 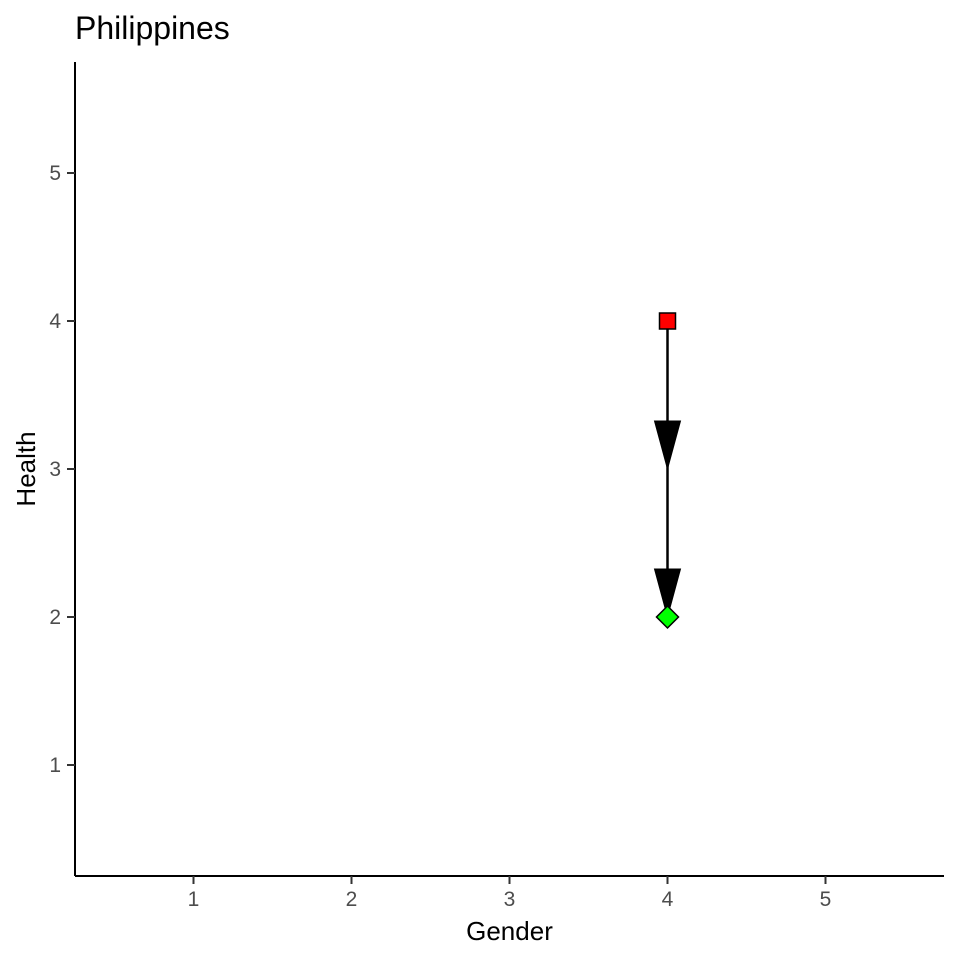 I want to click on x-tick-label: 3, so click(x=510, y=899).